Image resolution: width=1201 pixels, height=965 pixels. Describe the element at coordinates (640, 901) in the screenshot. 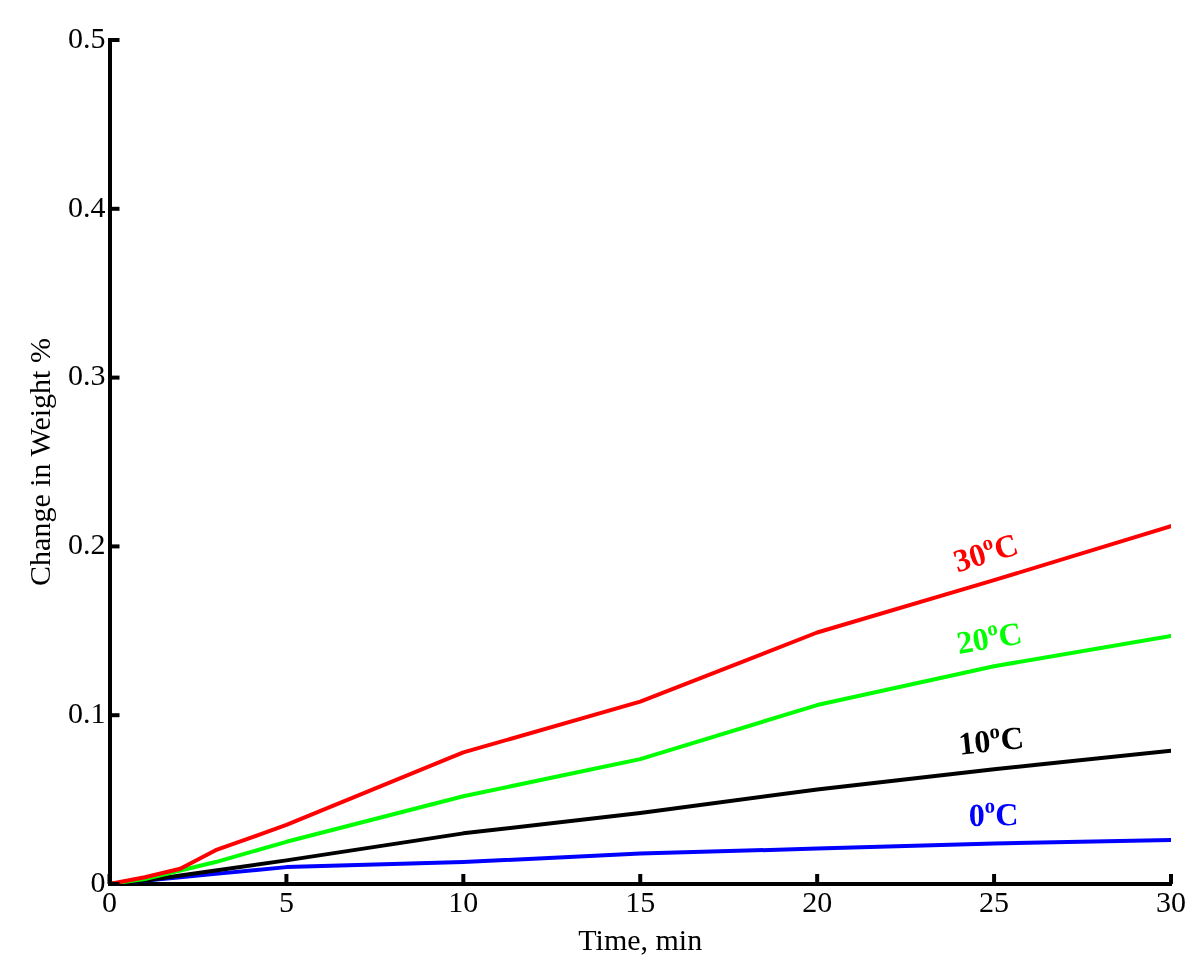

I see `x-tick-label: 15` at that location.